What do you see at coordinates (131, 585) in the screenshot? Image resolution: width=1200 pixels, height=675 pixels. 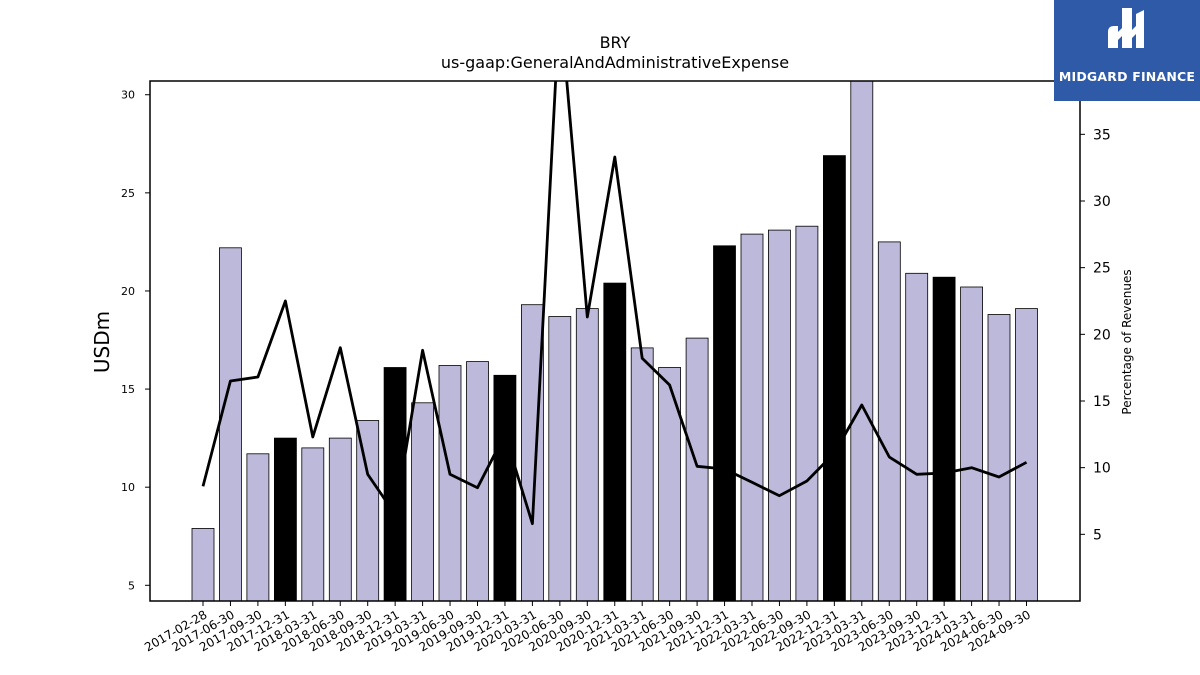 I see `y-tick-label: 5` at bounding box center [131, 585].